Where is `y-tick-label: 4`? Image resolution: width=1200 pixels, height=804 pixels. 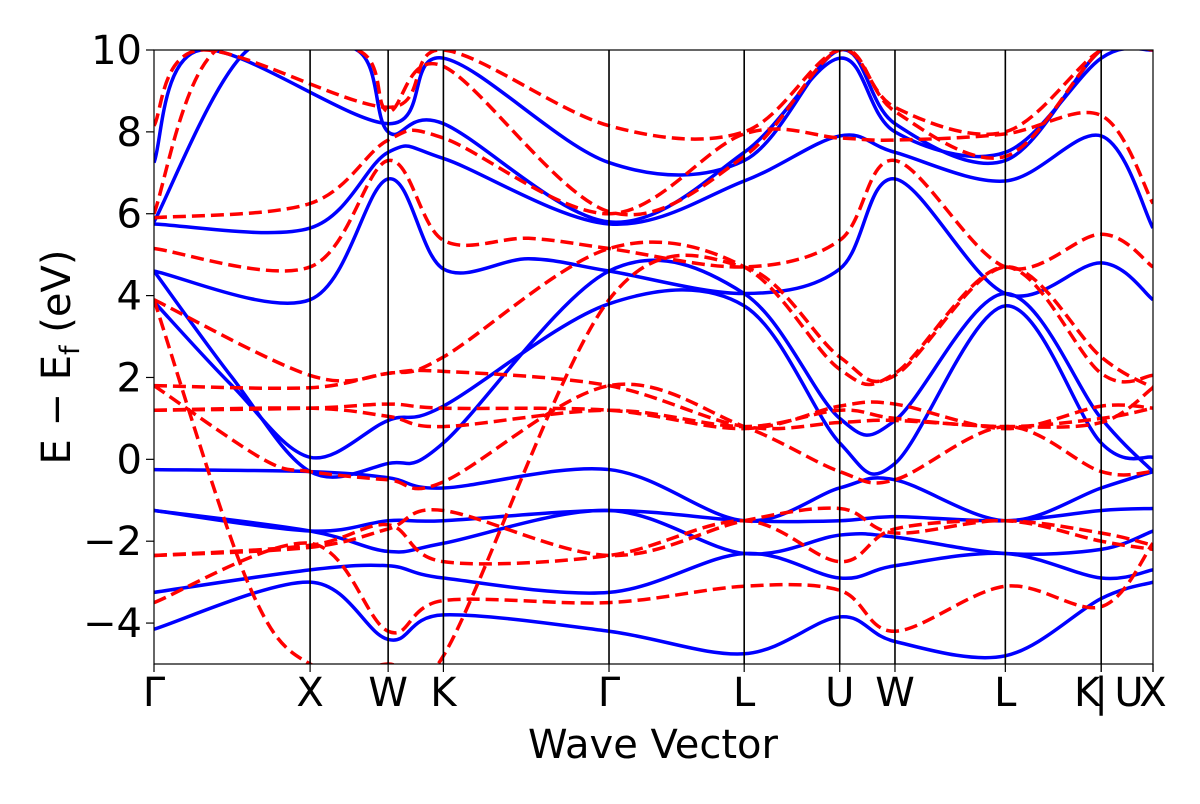
y-tick-label: 4 is located at coordinates (129, 297).